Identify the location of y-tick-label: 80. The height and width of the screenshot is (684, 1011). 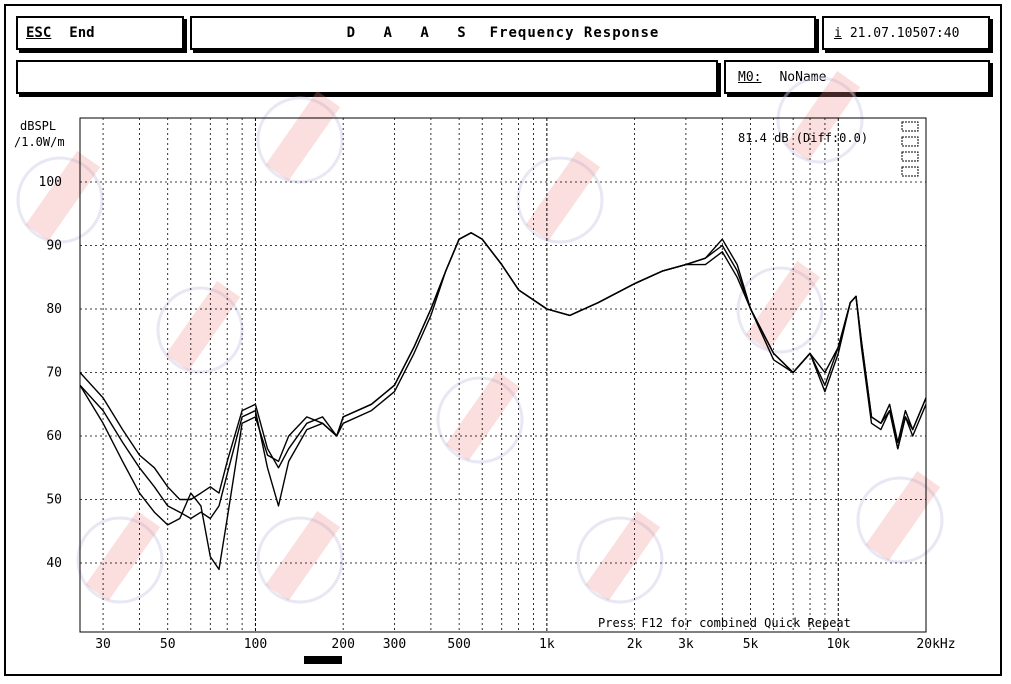
(54, 309).